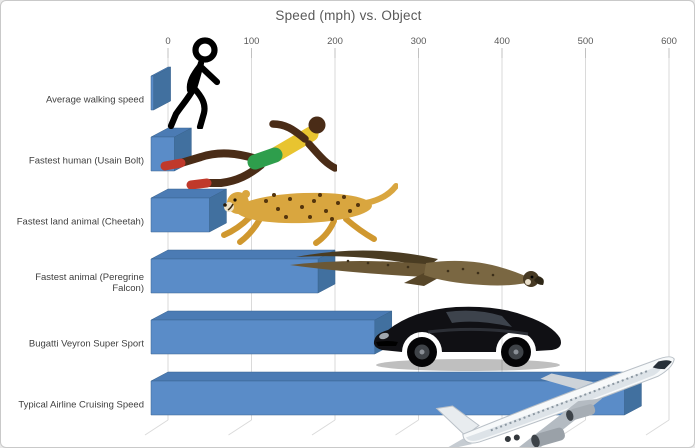 The height and width of the screenshot is (448, 695). Describe the element at coordinates (335, 41) in the screenshot. I see `x-tick-label: 200` at that location.